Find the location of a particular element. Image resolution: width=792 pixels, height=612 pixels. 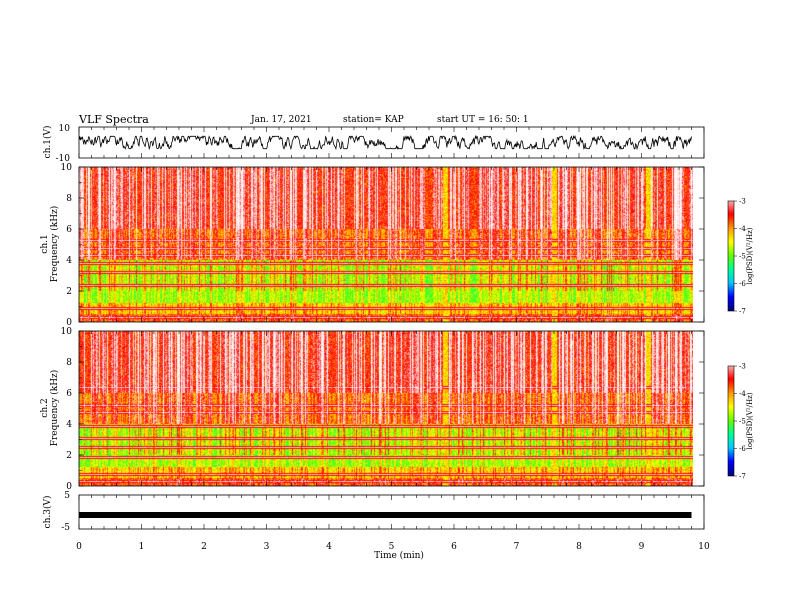

ch1-colorbar-label: log(PSD)(V²/Hz) is located at coordinates (750, 255).